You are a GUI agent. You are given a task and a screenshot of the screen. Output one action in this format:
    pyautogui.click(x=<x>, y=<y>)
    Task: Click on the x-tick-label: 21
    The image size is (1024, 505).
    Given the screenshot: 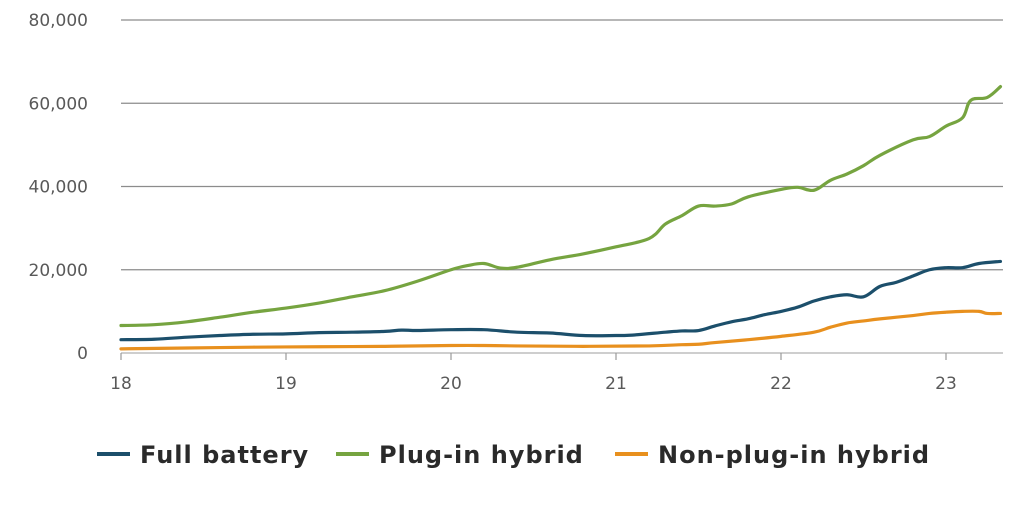 What is the action you would take?
    pyautogui.click(x=616, y=384)
    